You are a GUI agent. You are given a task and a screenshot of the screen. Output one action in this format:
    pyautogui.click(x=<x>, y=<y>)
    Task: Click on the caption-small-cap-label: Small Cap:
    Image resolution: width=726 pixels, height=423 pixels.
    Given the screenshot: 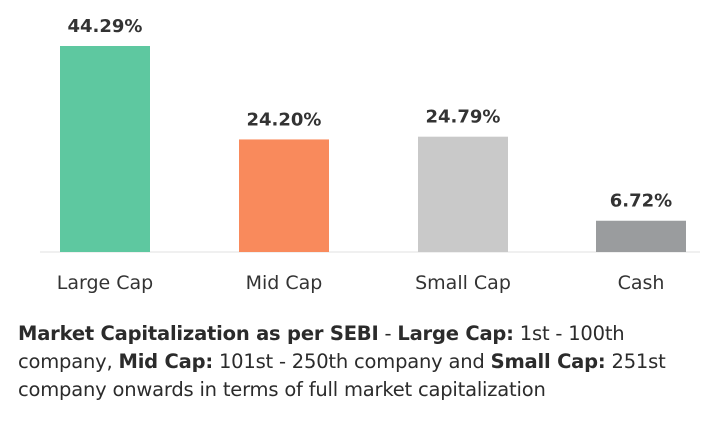 What is the action you would take?
    pyautogui.click(x=548, y=361)
    